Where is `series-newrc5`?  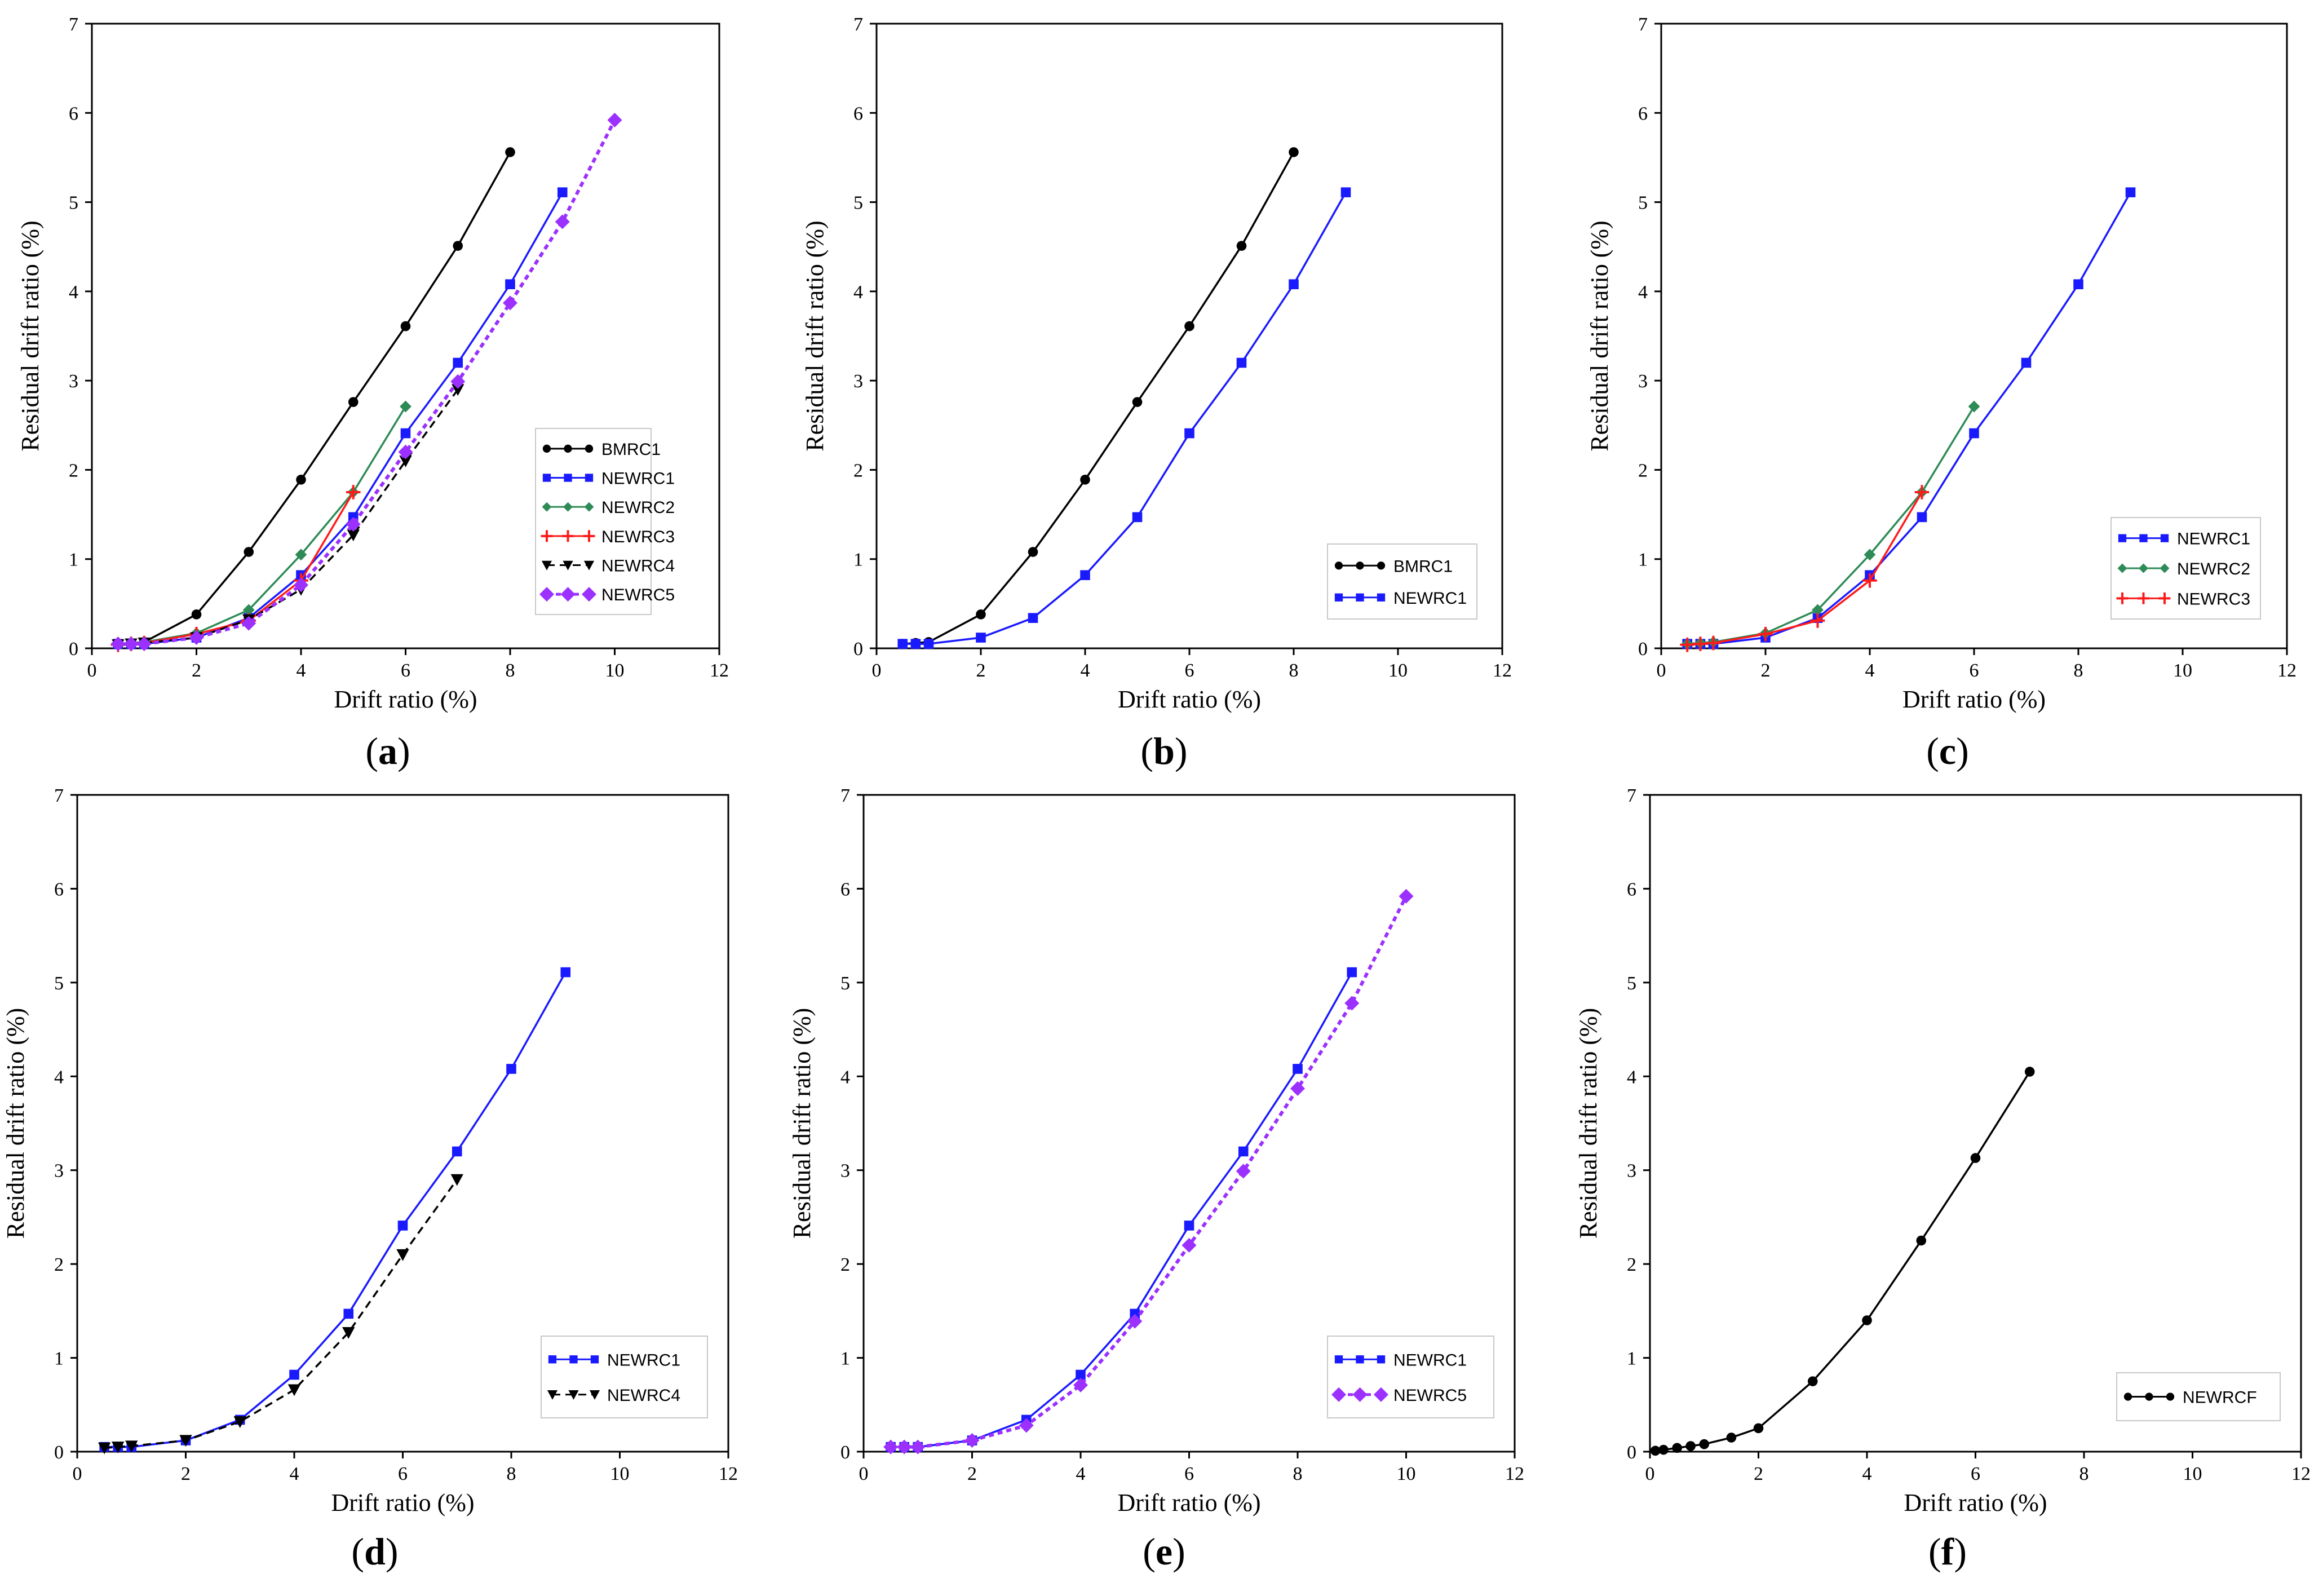
series-newrc5 is located at coordinates (366, 382).